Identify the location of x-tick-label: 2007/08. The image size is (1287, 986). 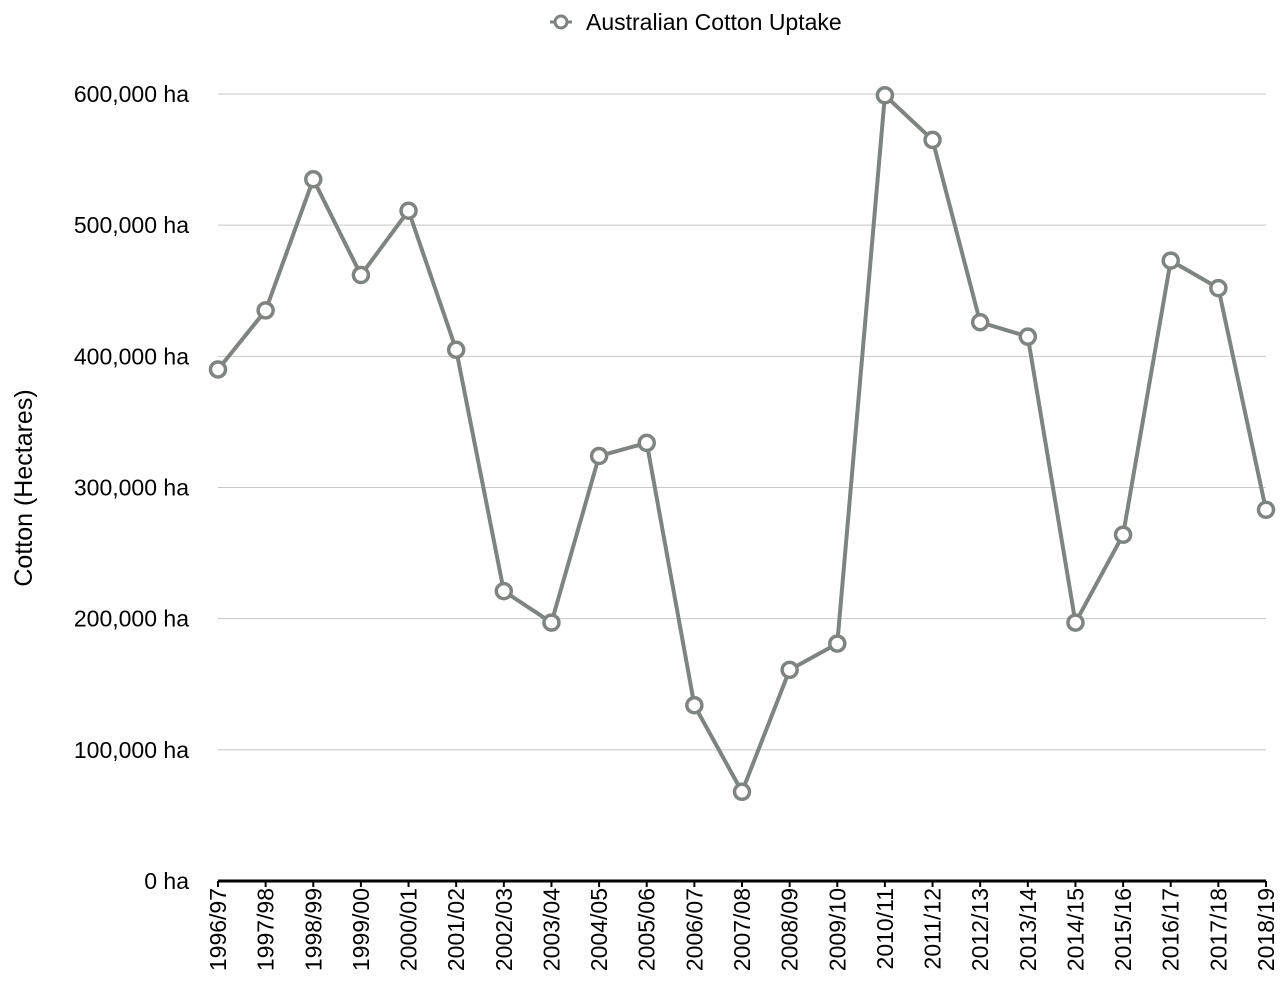
(742, 929).